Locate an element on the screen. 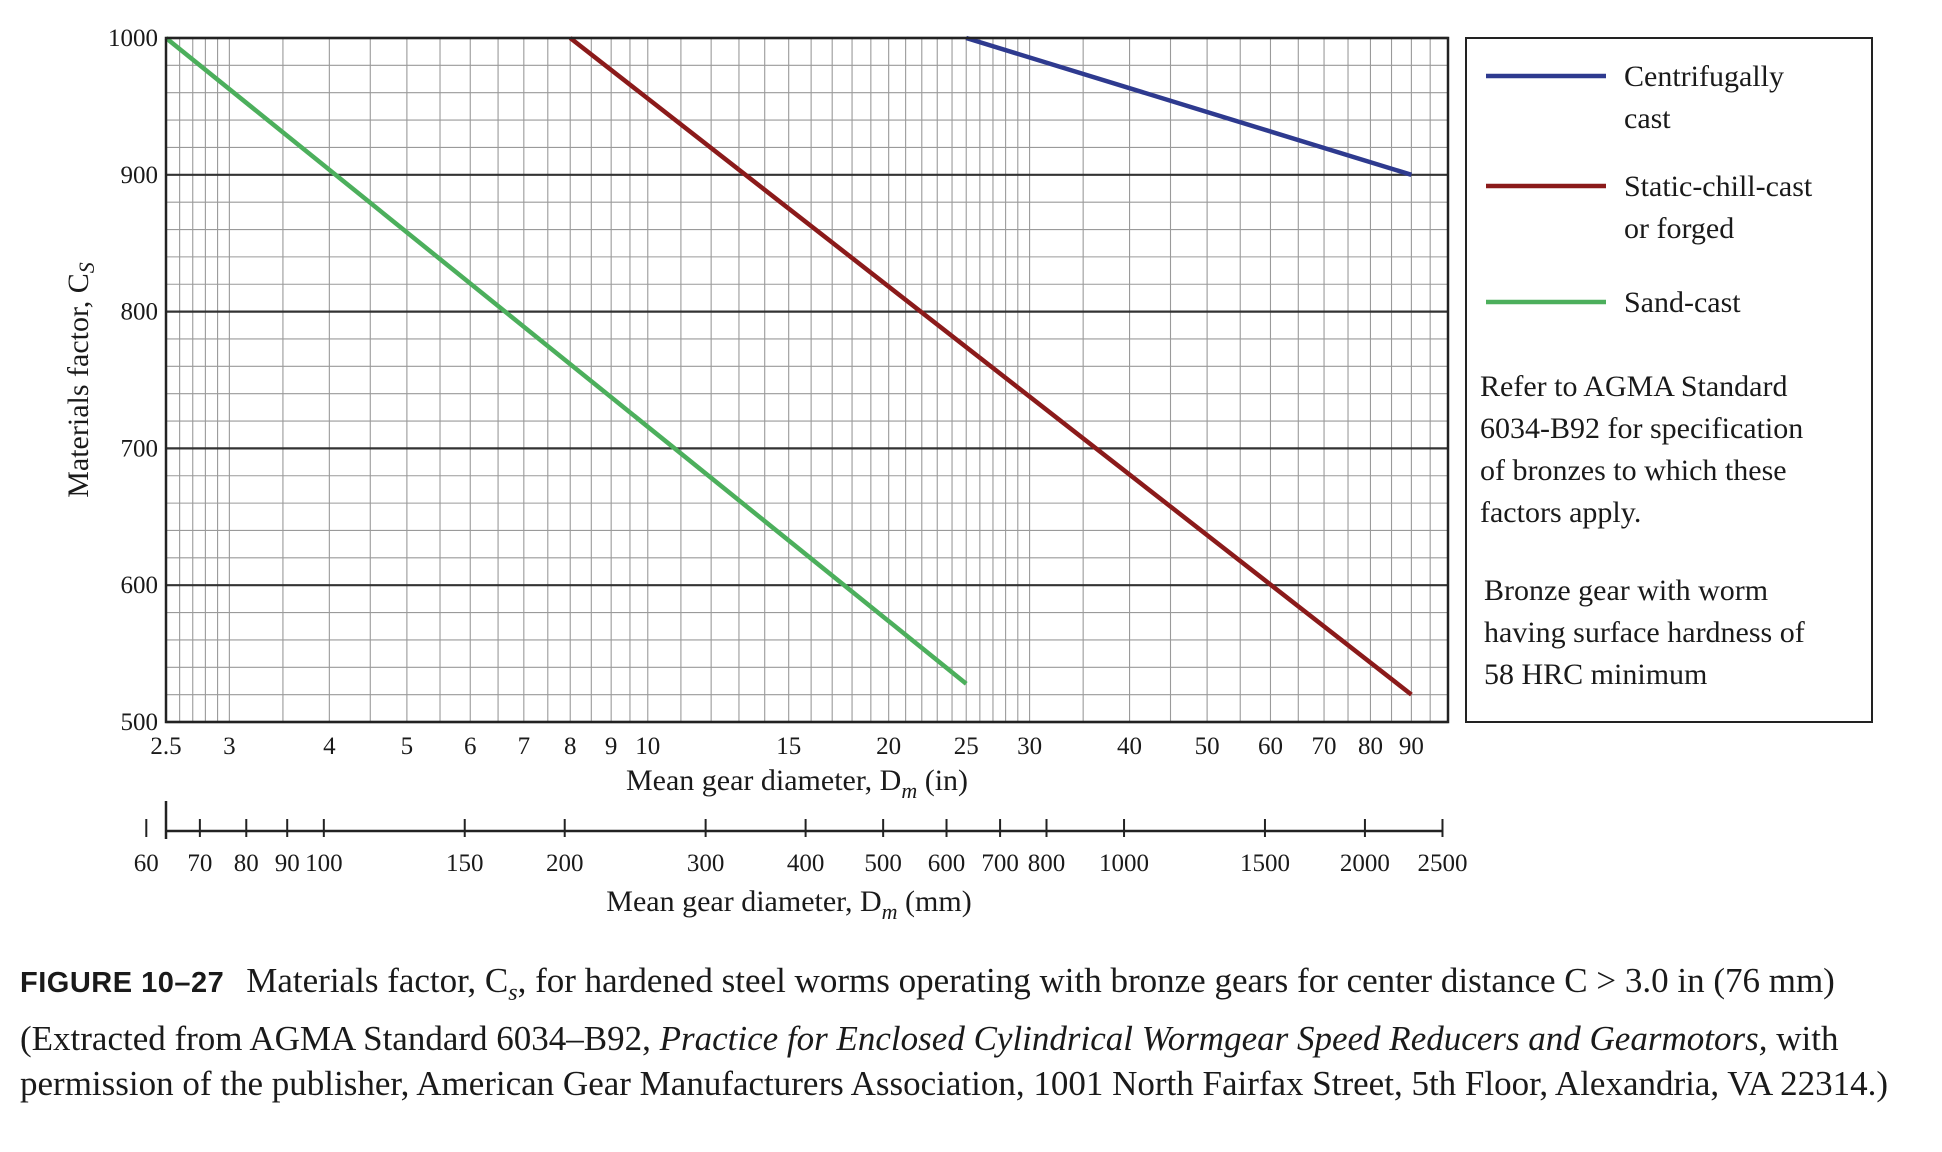 The height and width of the screenshot is (1152, 1942). x-tick-label: 5 is located at coordinates (407, 746).